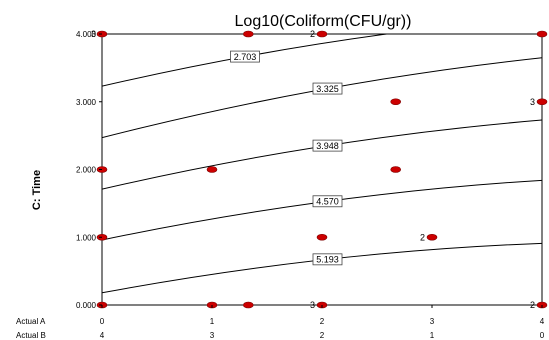 The width and height of the screenshot is (549, 340). What do you see at coordinates (37, 190) in the screenshot?
I see `y-axis-label: C: Time` at bounding box center [37, 190].